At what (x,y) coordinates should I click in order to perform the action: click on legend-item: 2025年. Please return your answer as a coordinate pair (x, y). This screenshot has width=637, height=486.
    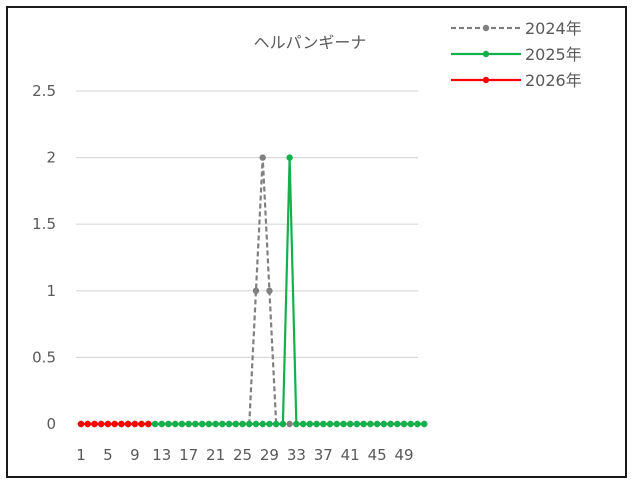
    Looking at the image, I should click on (516, 54).